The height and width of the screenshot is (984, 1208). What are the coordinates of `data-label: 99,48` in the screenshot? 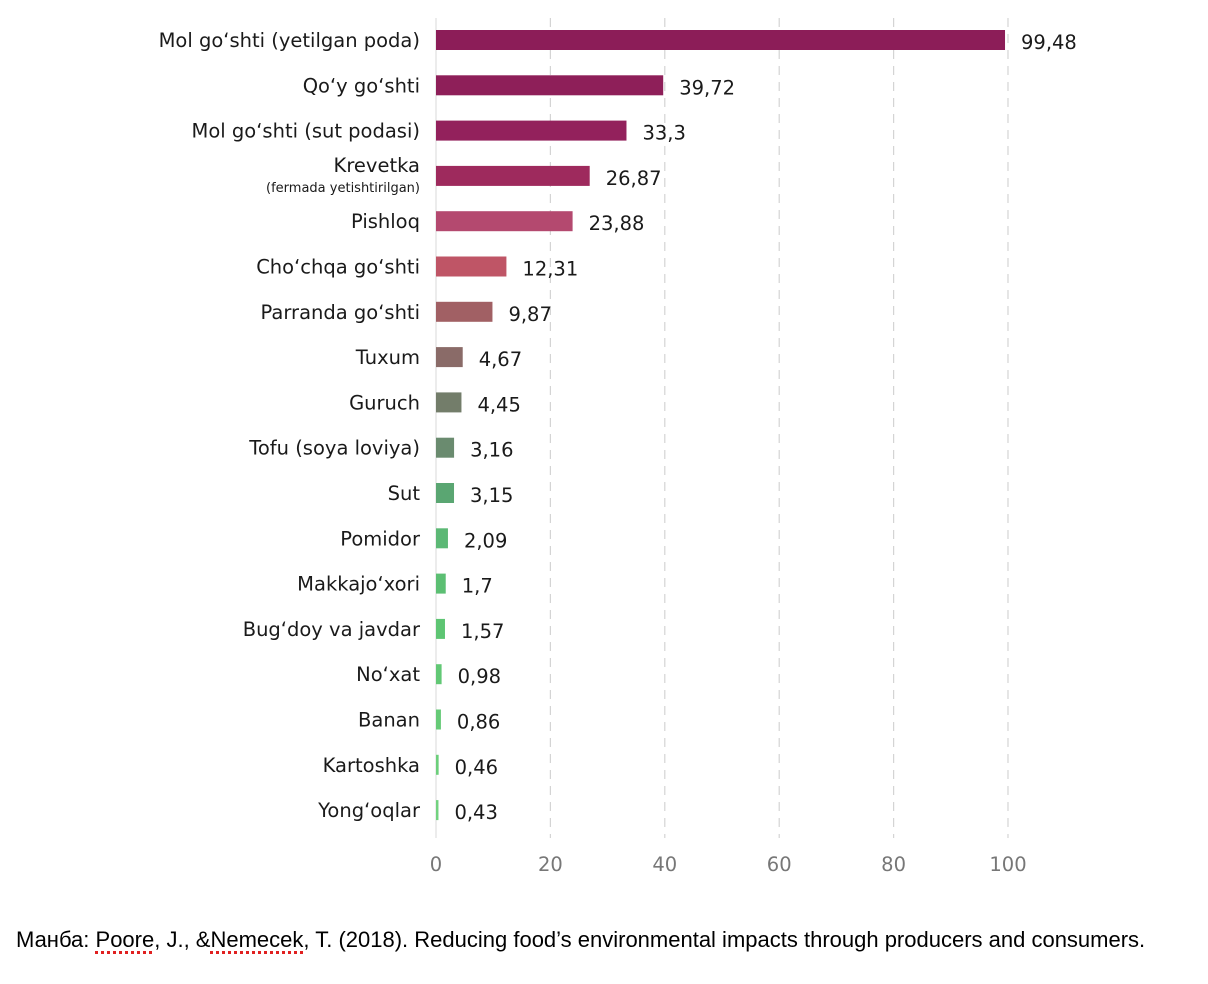 It's located at (1049, 42).